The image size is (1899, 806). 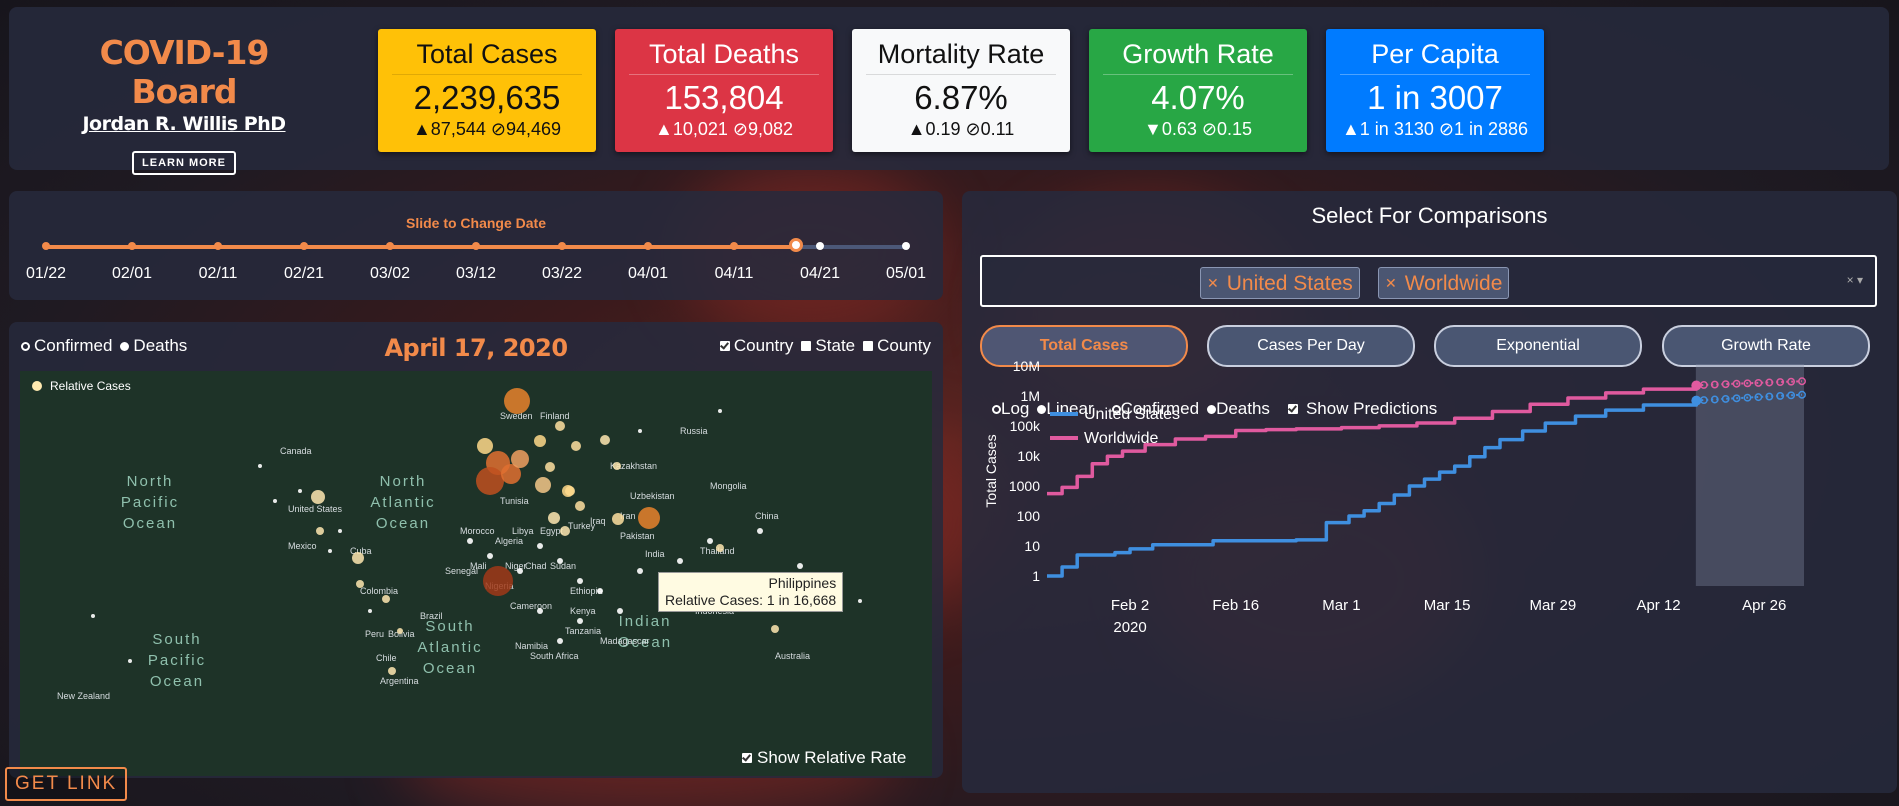 What do you see at coordinates (824, 758) in the screenshot?
I see `show-relative-rate-toggle: Show Relative Rate` at bounding box center [824, 758].